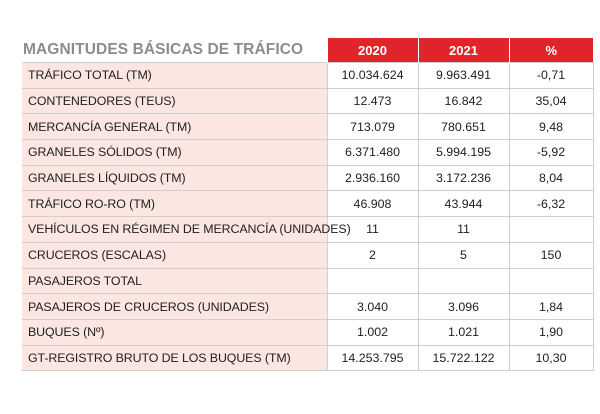 The height and width of the screenshot is (414, 600). What do you see at coordinates (551, 203) in the screenshot?
I see `cell-percent: -6,32` at bounding box center [551, 203].